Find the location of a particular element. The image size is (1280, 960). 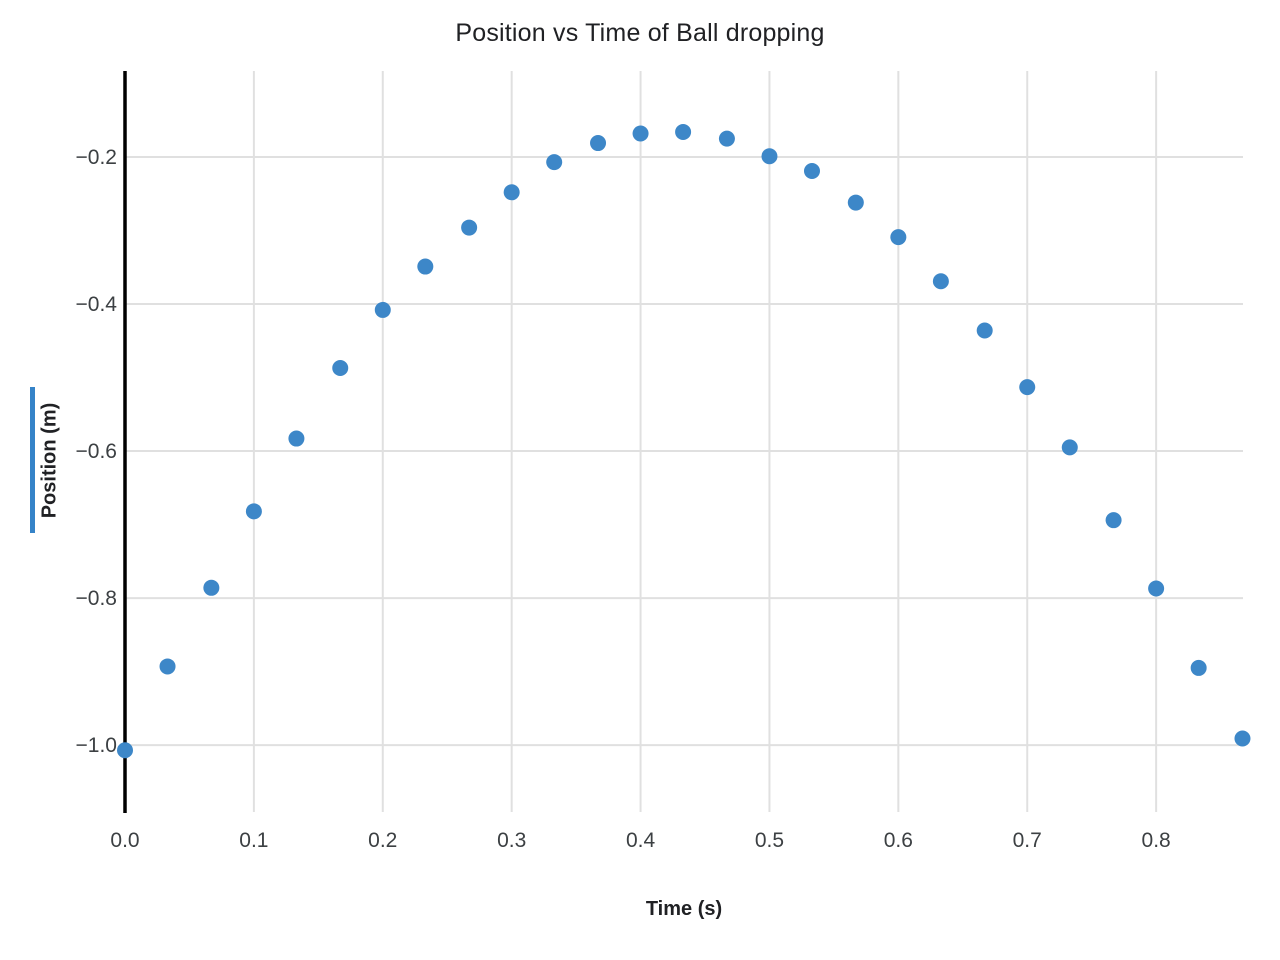

x-tick-label: 0.5 is located at coordinates (769, 840).